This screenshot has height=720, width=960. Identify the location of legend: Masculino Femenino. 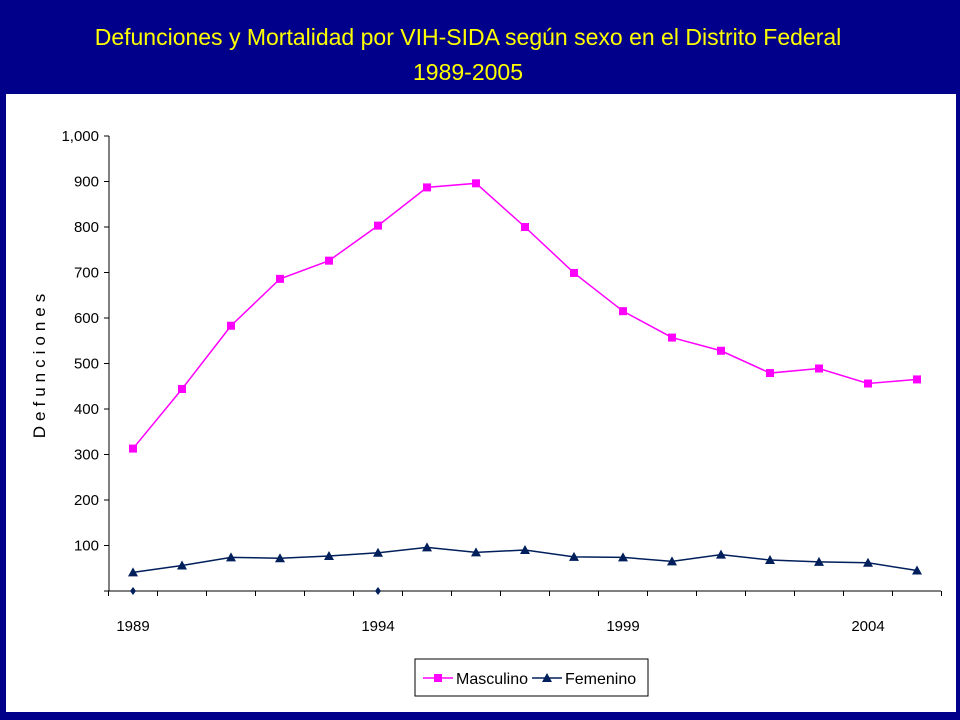
(531, 677).